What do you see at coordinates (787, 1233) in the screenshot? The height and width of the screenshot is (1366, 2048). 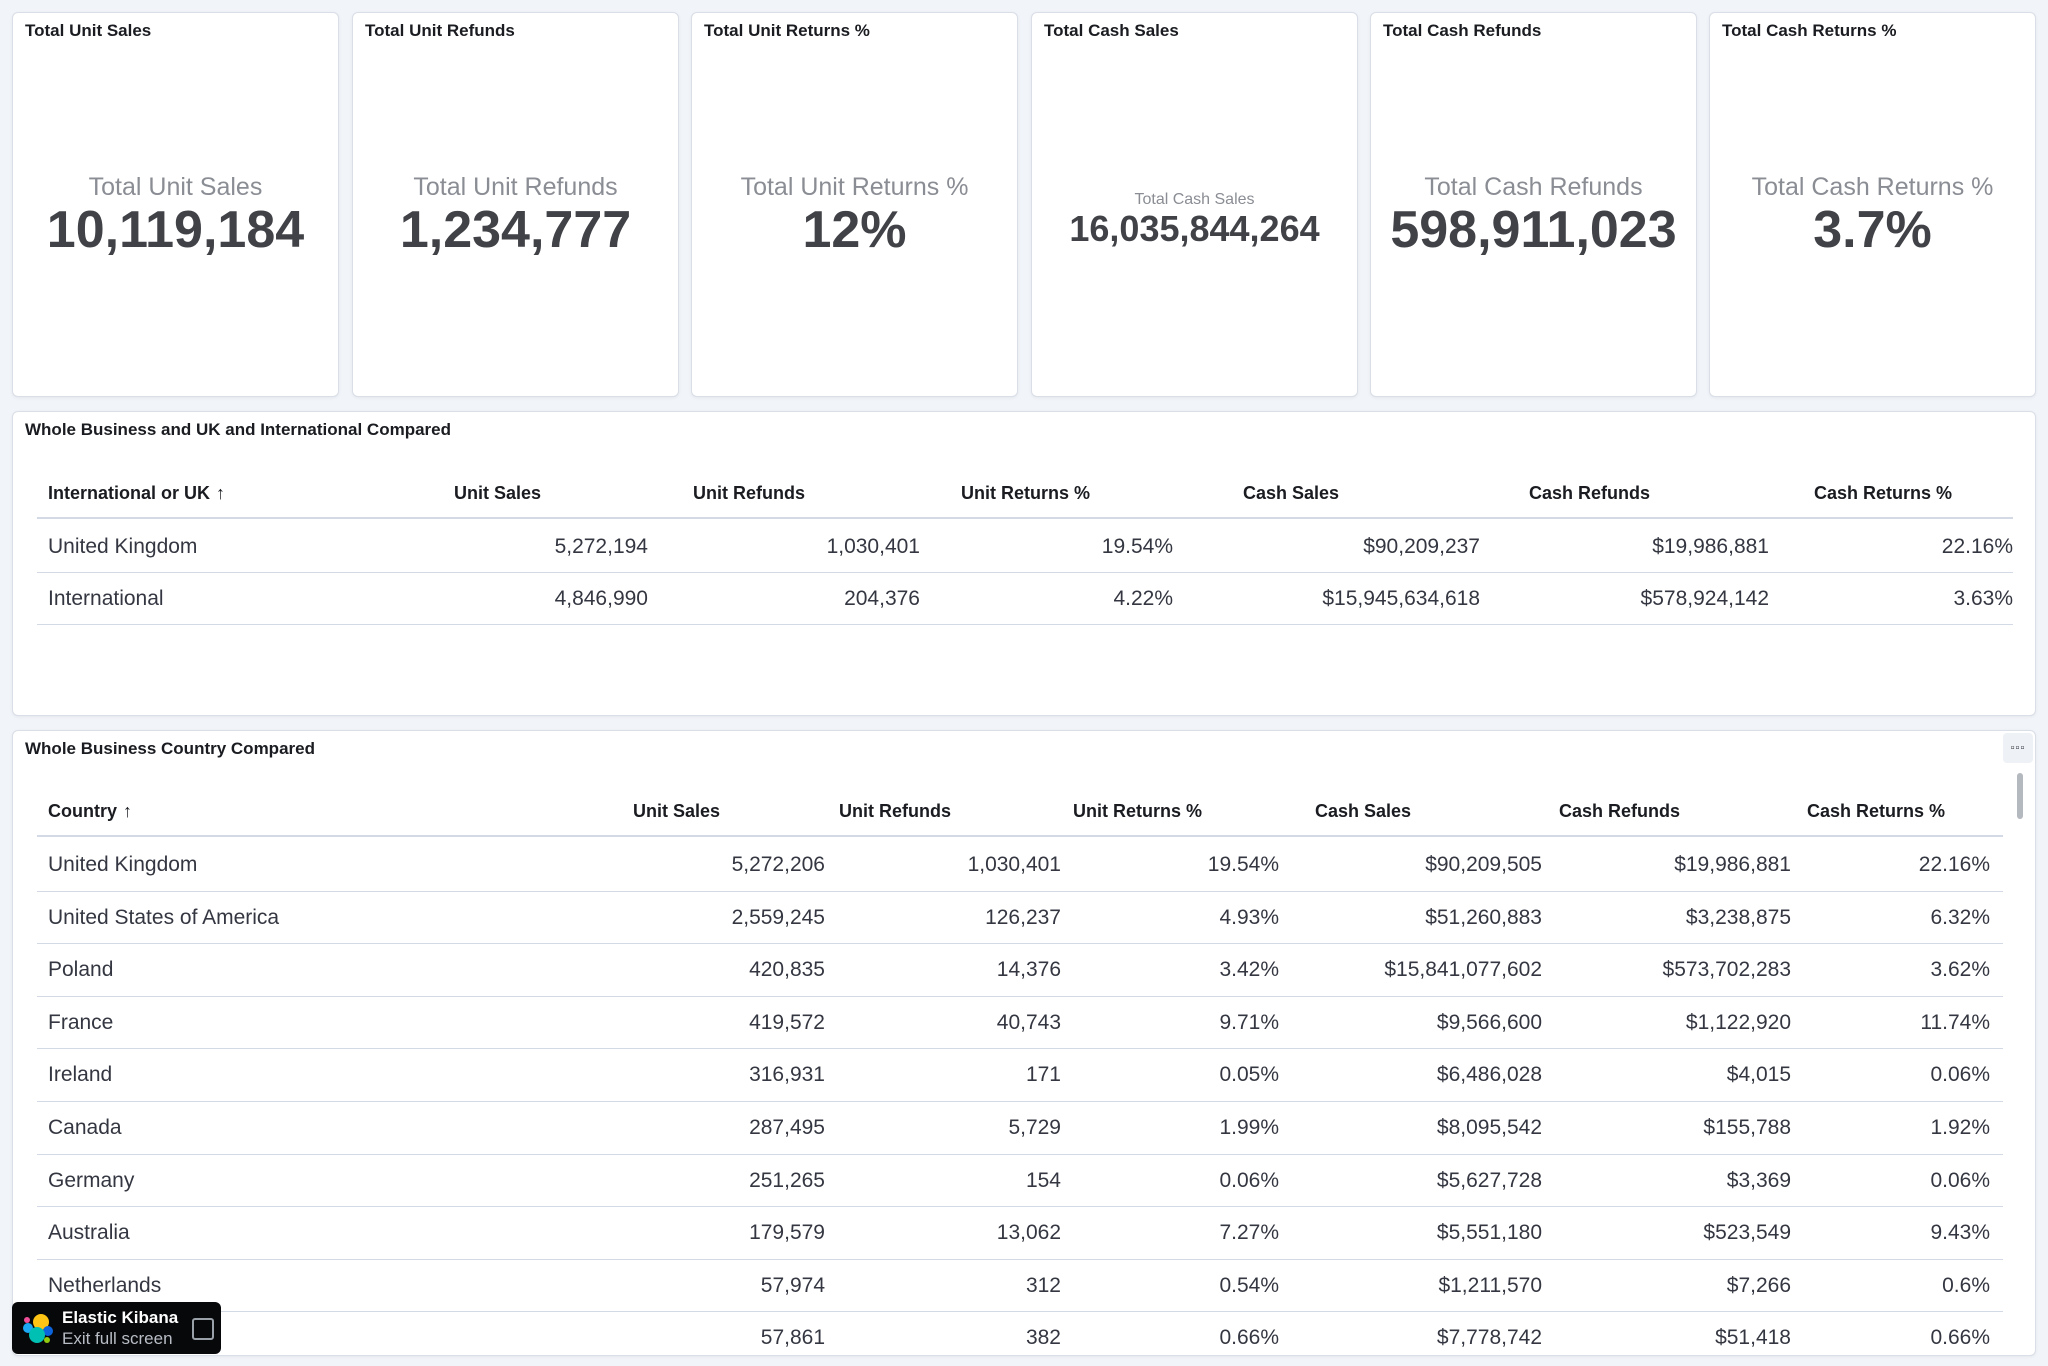 I see `table-cell: 179,579` at bounding box center [787, 1233].